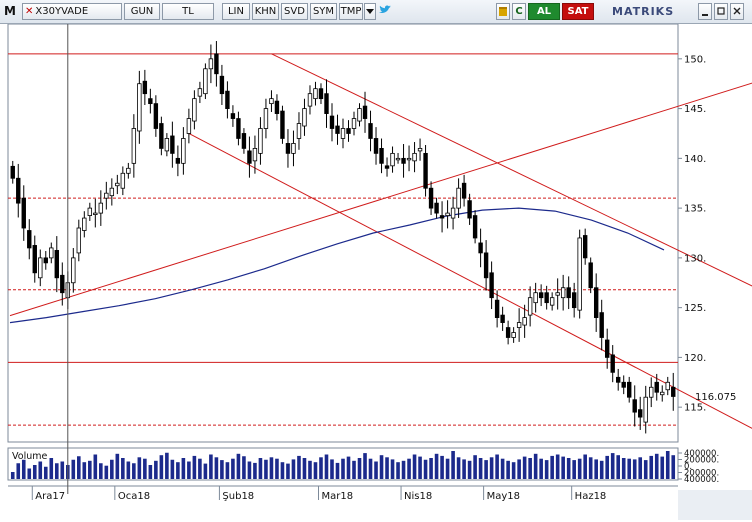 This screenshot has height=522, width=752. Describe the element at coordinates (578, 11) in the screenshot. I see `sell-button: SAT` at that location.